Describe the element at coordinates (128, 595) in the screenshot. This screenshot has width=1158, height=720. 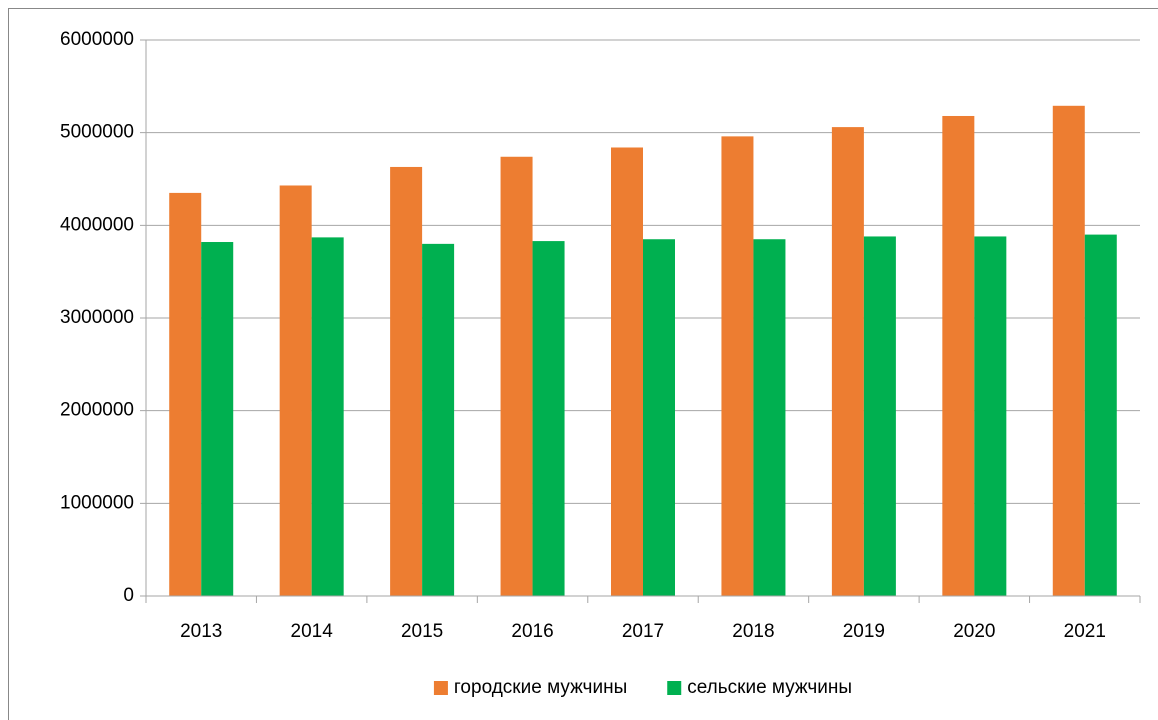
I see `y-tick-label: 0` at that location.